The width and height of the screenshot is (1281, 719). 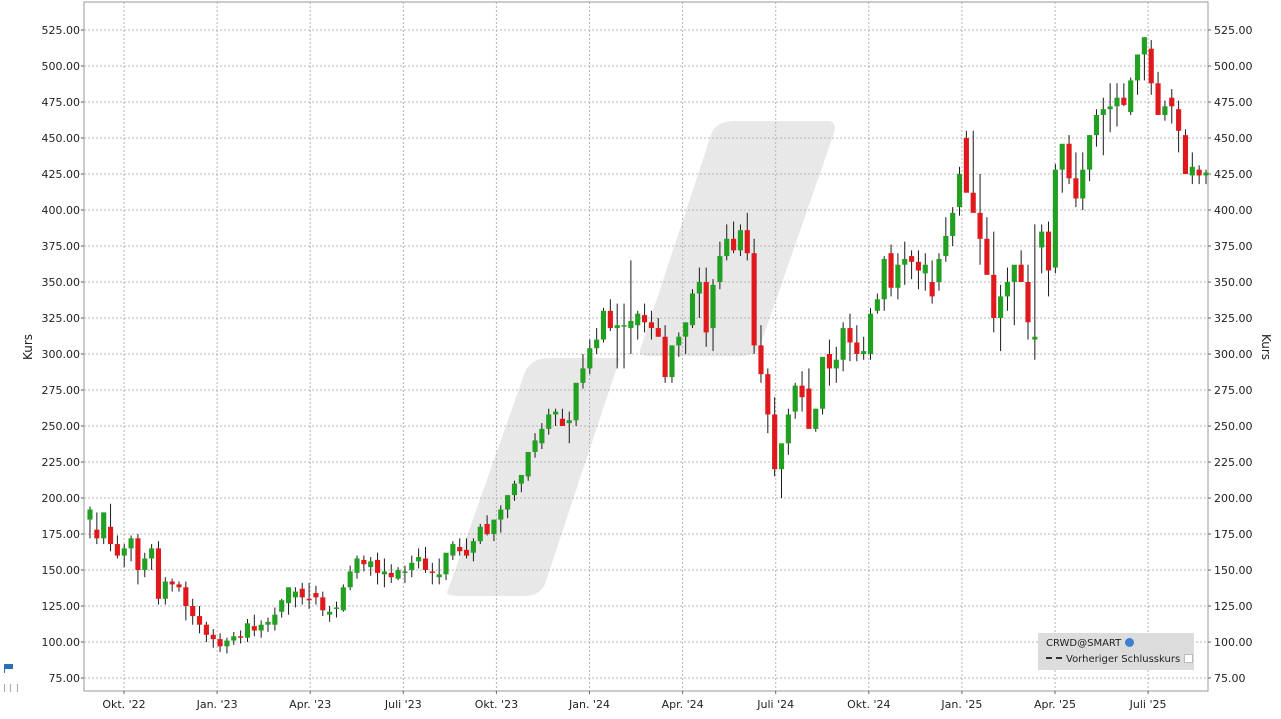 What do you see at coordinates (1233, 318) in the screenshot?
I see `y-tick-label-right: 325.00` at bounding box center [1233, 318].